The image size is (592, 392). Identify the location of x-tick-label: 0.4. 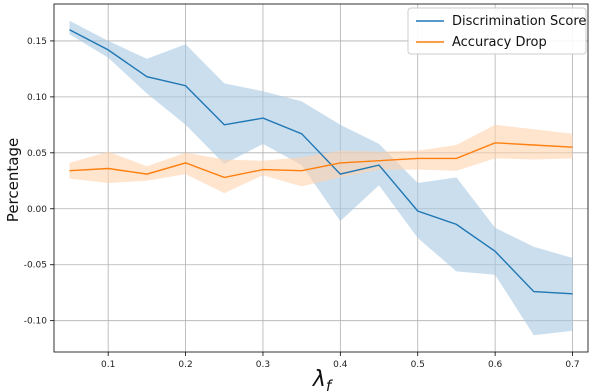
(340, 365).